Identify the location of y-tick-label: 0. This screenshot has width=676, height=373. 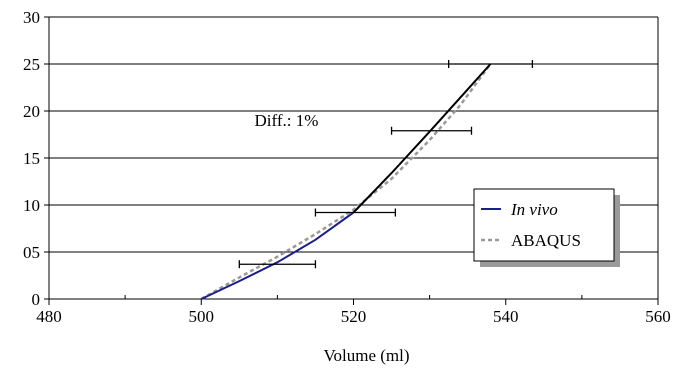
(36, 299).